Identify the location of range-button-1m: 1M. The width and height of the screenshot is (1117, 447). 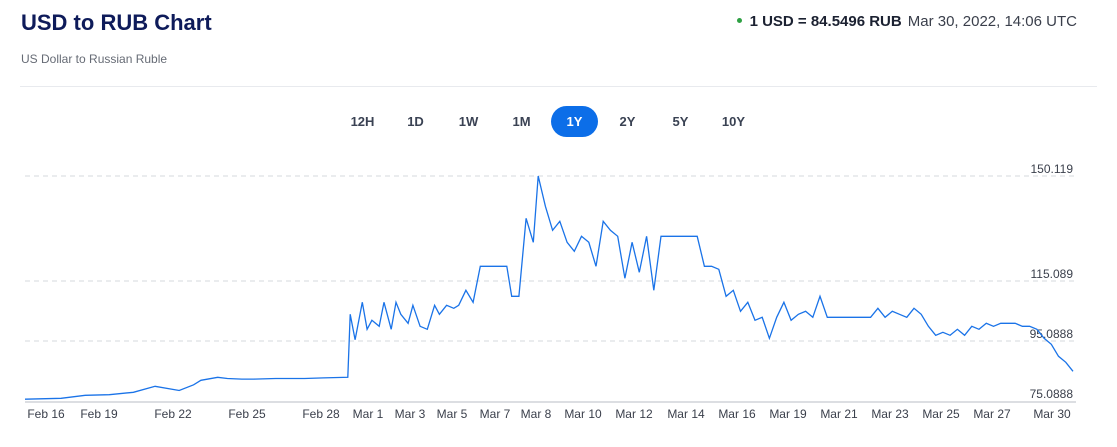
(521, 121).